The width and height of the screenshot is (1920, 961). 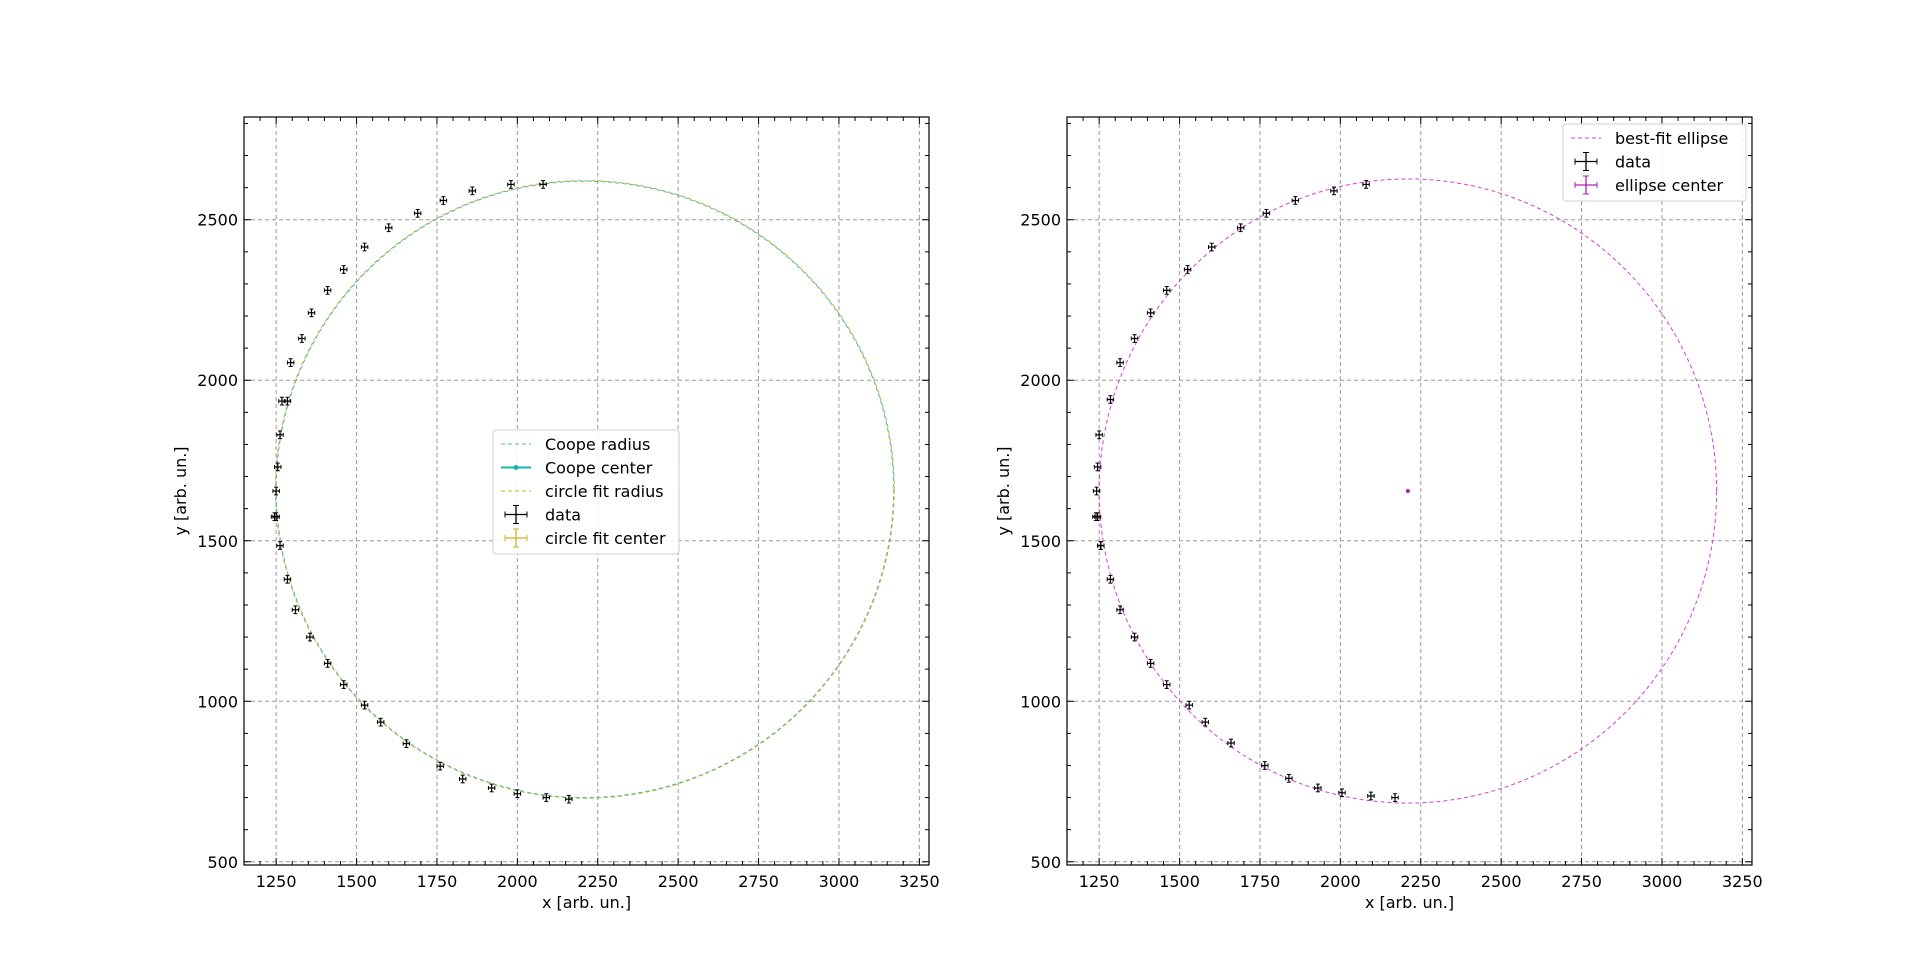 What do you see at coordinates (516, 467) in the screenshot?
I see `legend-swatch-marker` at bounding box center [516, 467].